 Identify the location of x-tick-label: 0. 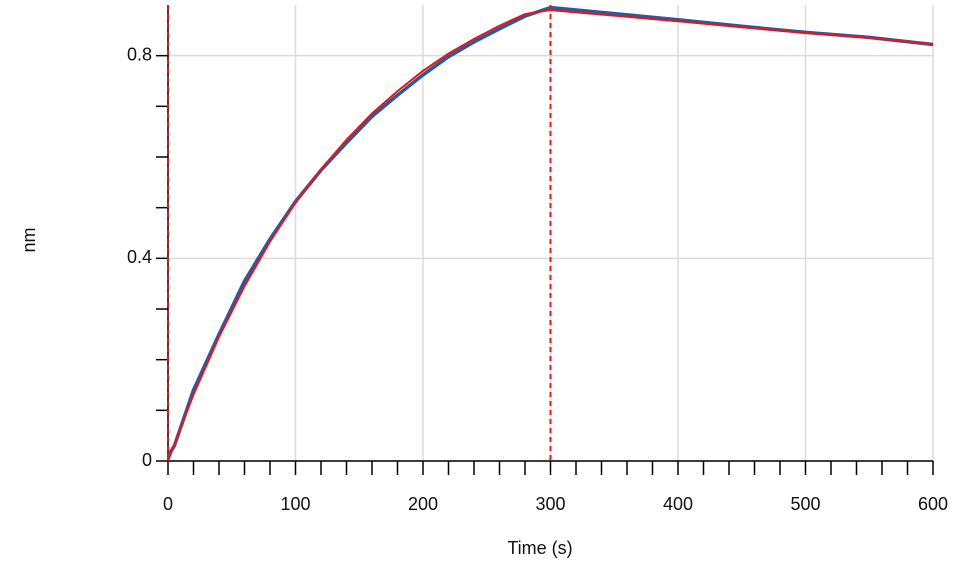
(168, 504).